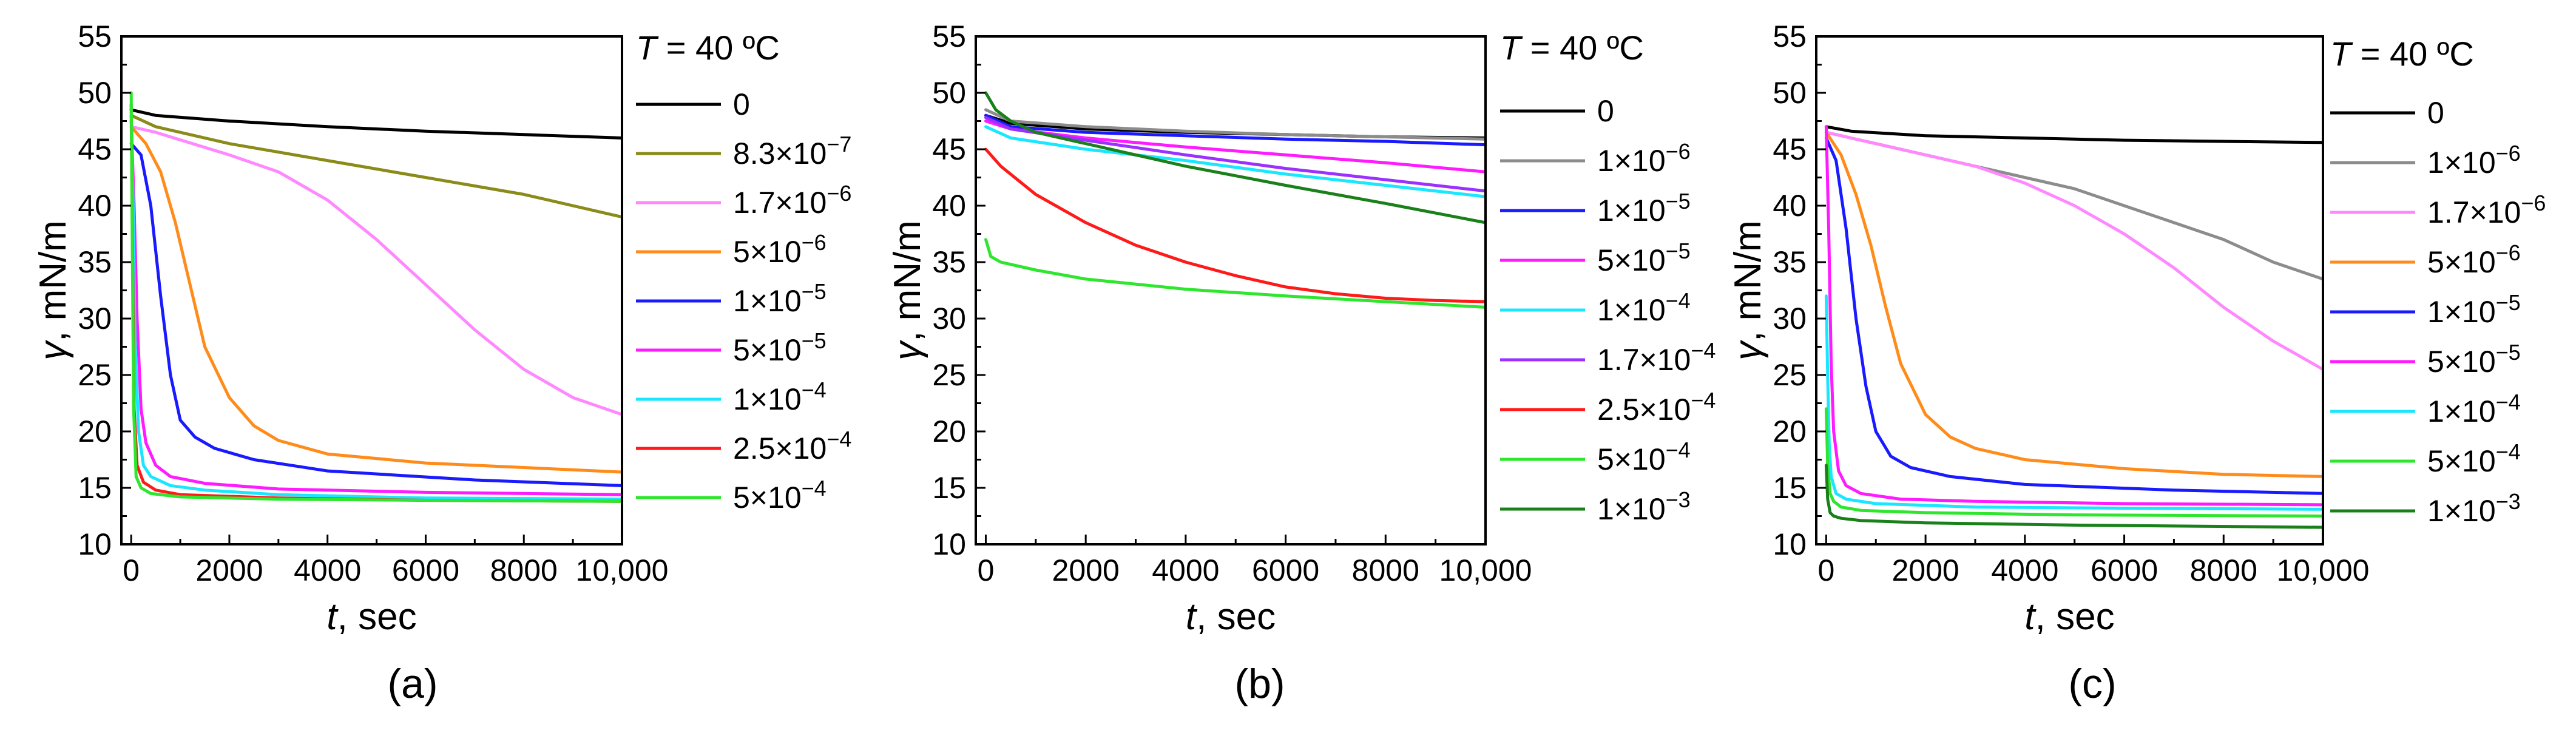 Image resolution: width=2576 pixels, height=733 pixels. I want to click on legend-label: 2.5×10⁻⁴, so click(792, 446).